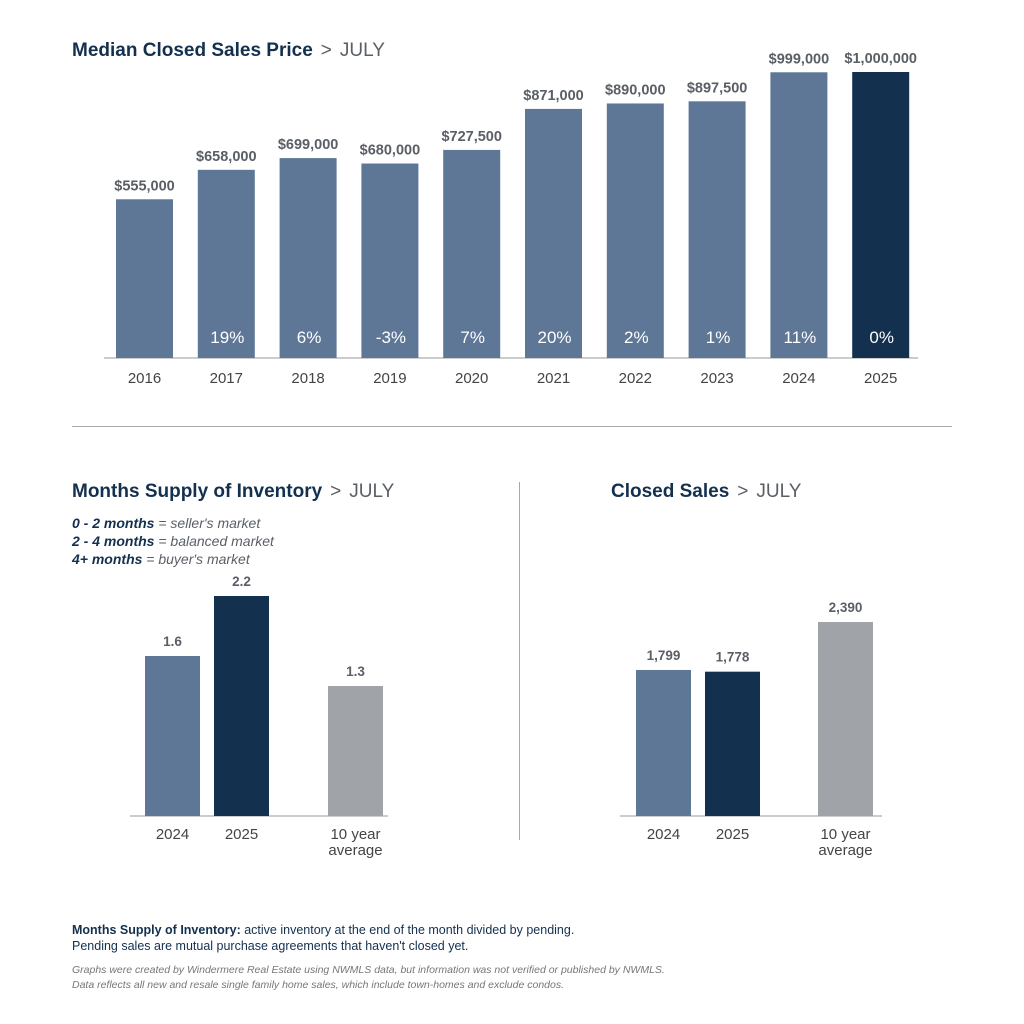  I want to click on bar-value-label: 1,799, so click(664, 655).